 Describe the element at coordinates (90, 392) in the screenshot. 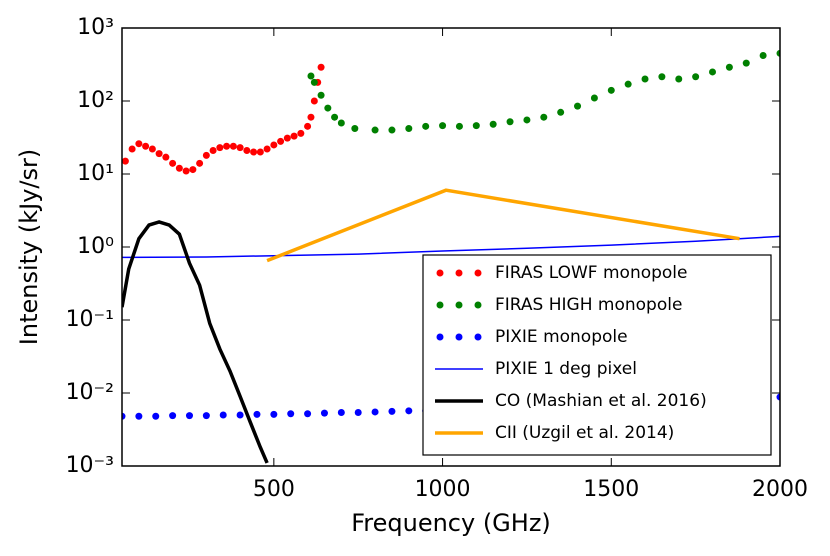

I see `y-tick-label: 10⁻²` at that location.